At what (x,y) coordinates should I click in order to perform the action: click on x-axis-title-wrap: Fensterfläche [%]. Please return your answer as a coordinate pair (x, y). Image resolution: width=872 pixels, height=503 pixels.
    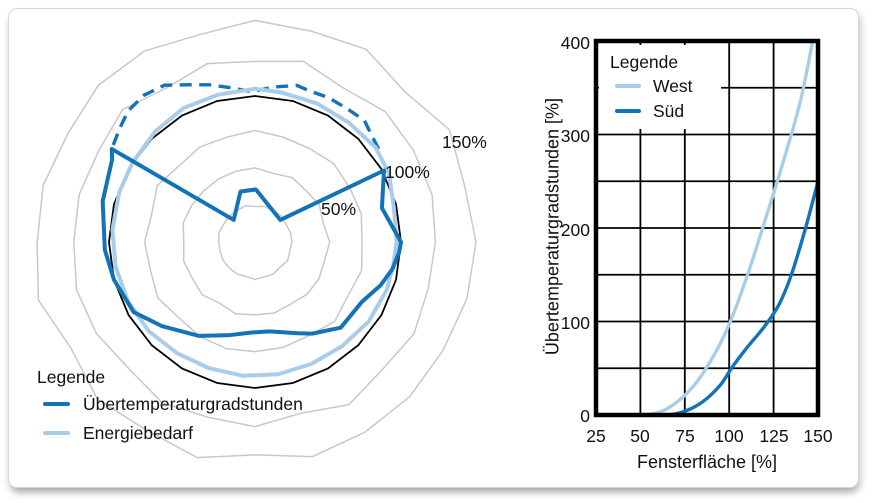
    Looking at the image, I should click on (707, 462).